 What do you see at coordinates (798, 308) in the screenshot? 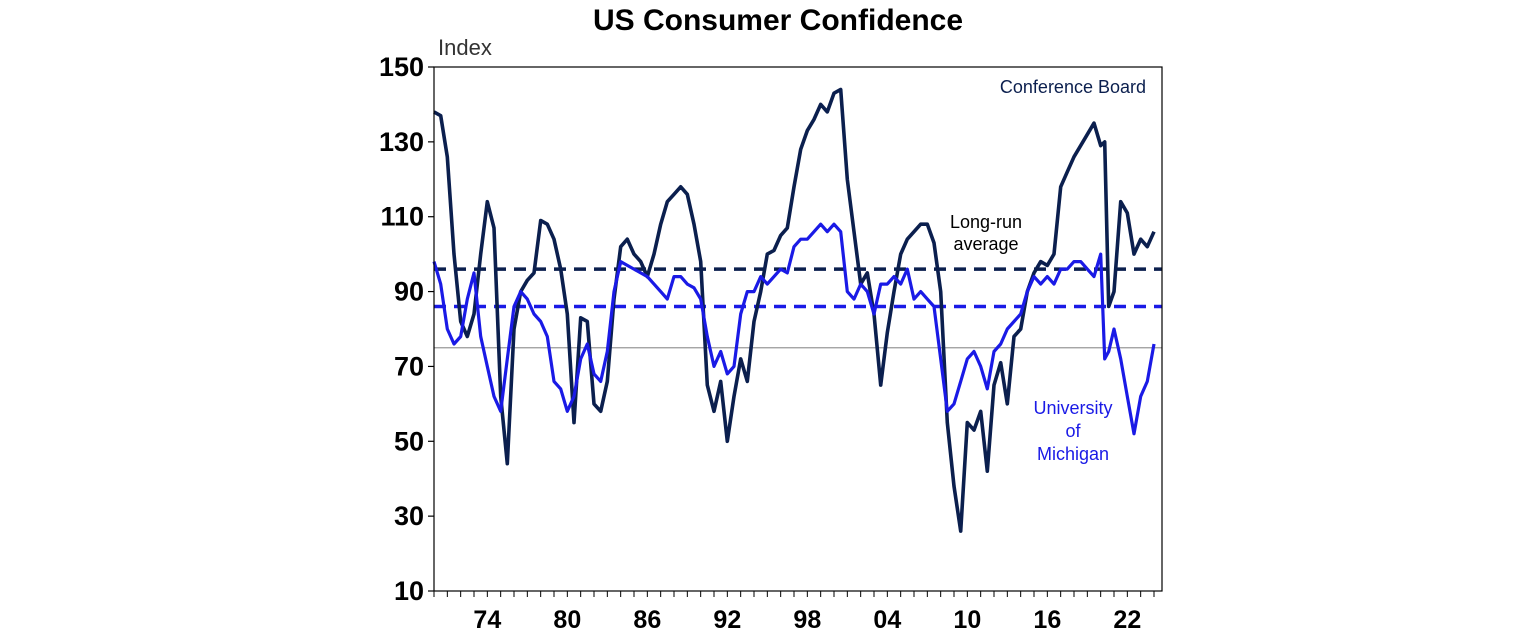
I see `reference-lines` at bounding box center [798, 308].